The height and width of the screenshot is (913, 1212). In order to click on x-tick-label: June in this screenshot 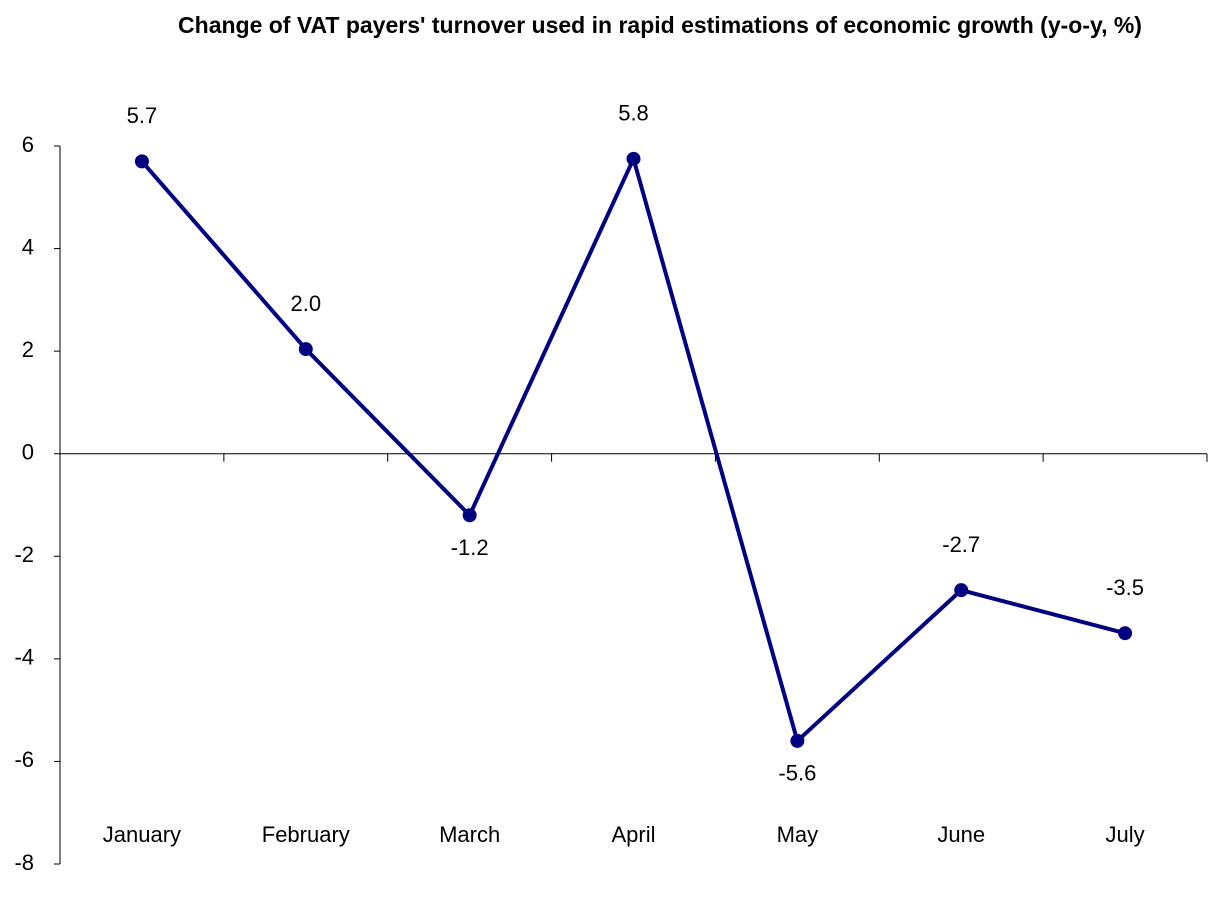, I will do `click(961, 834)`.